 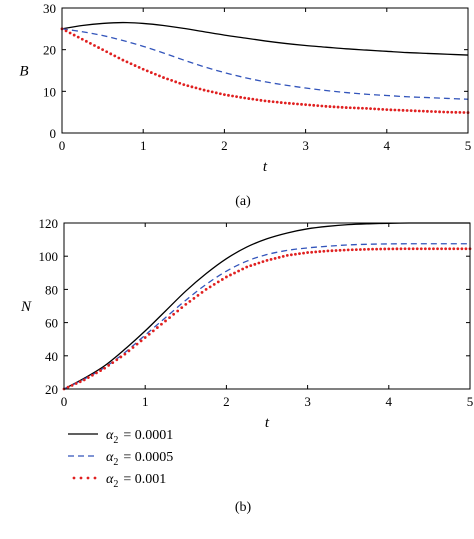 What do you see at coordinates (120, 437) in the screenshot?
I see `legend-item-1: α2 = 0.0001` at bounding box center [120, 437].